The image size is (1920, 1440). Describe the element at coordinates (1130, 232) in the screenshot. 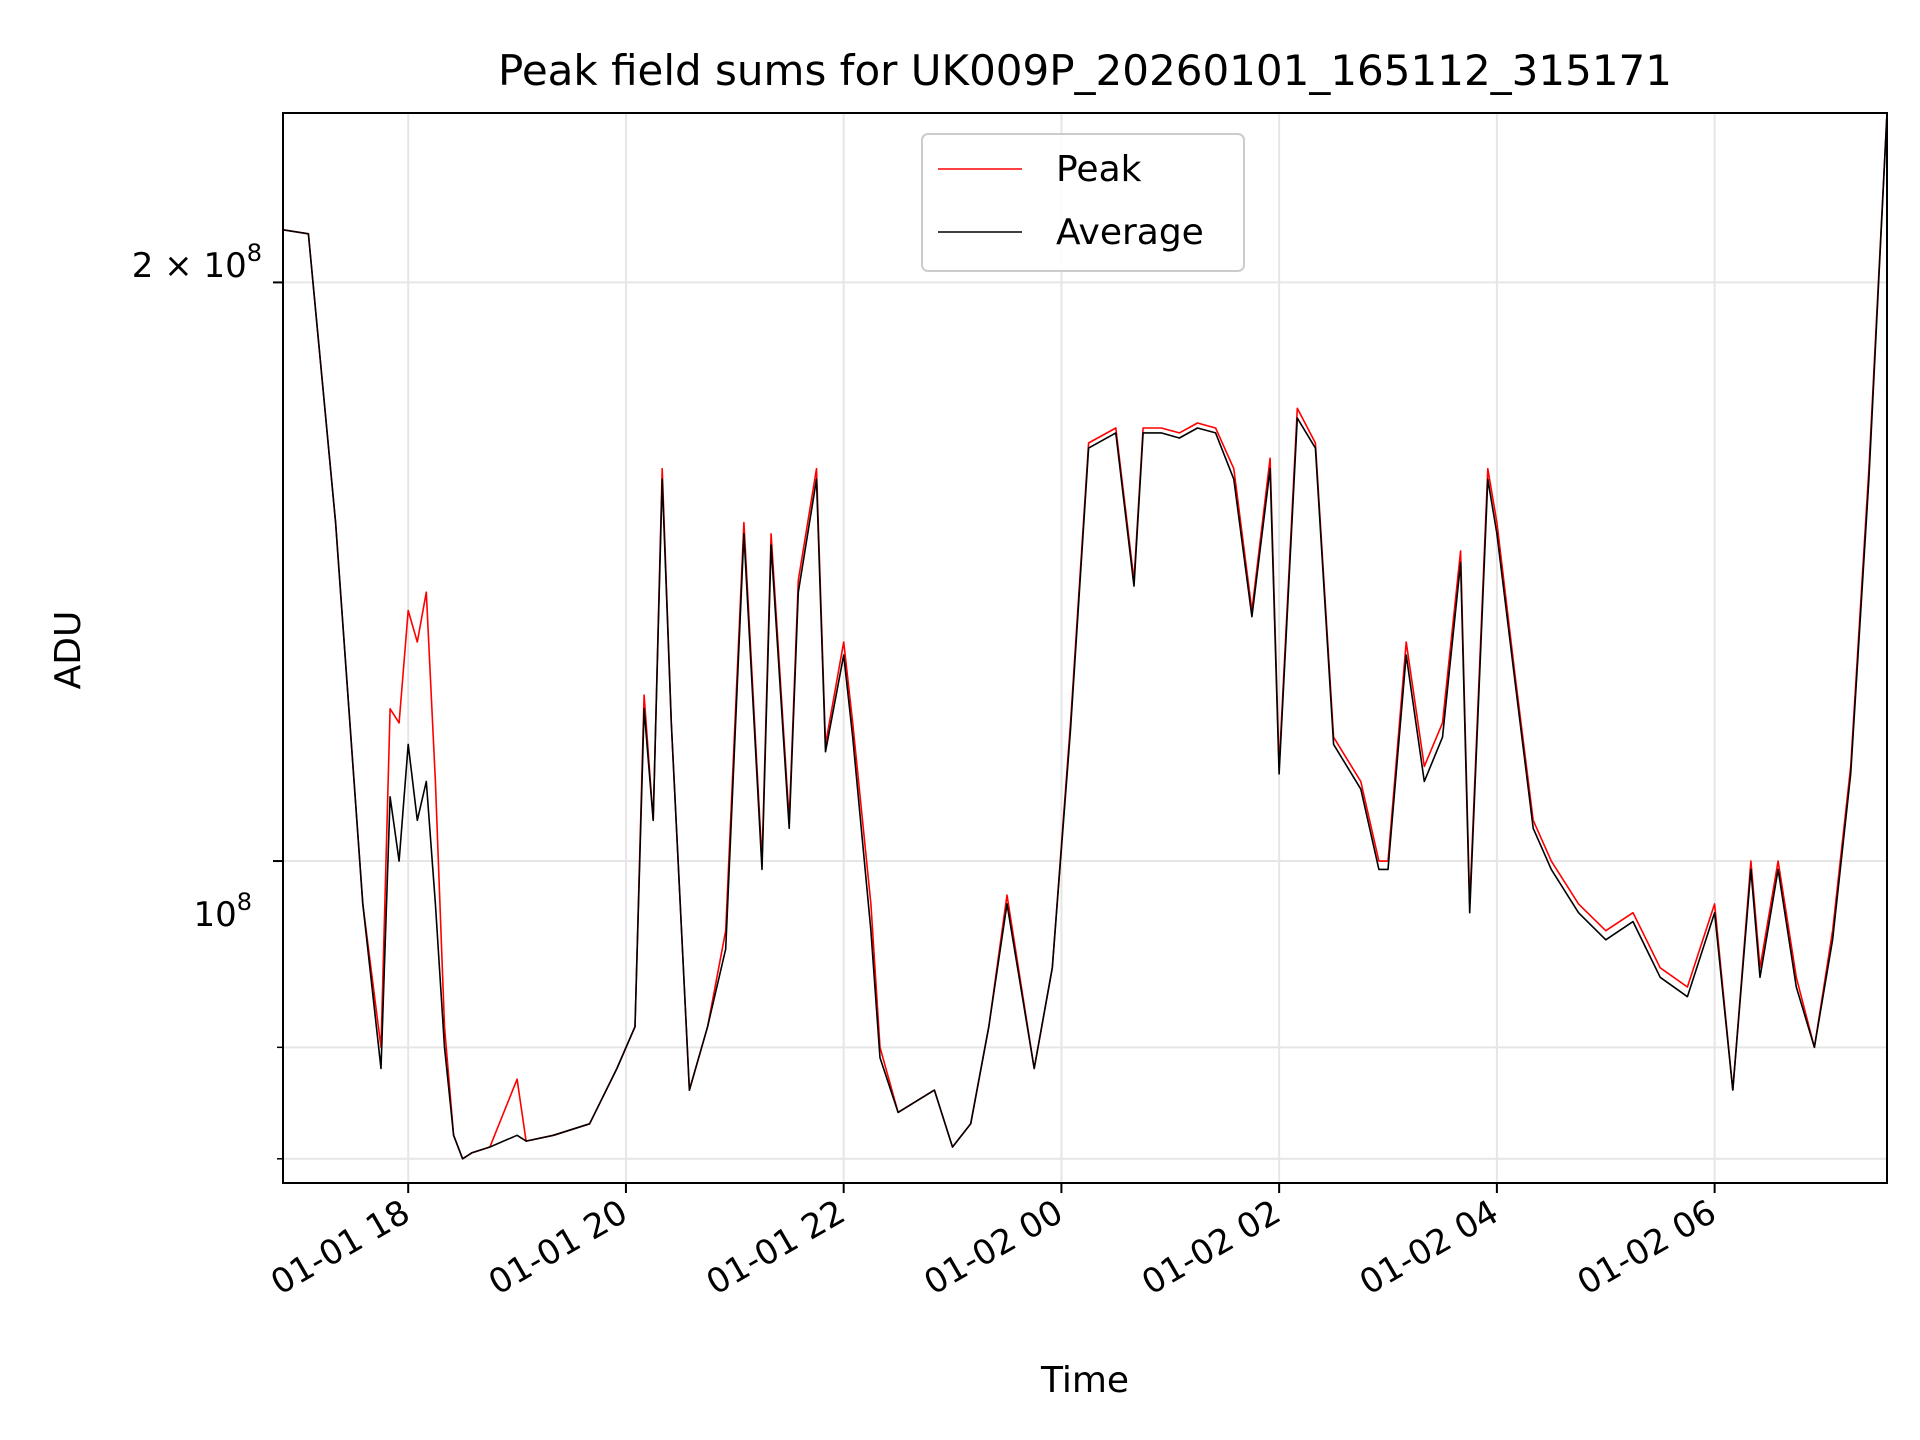

I see `legend-average-label: Average` at that location.